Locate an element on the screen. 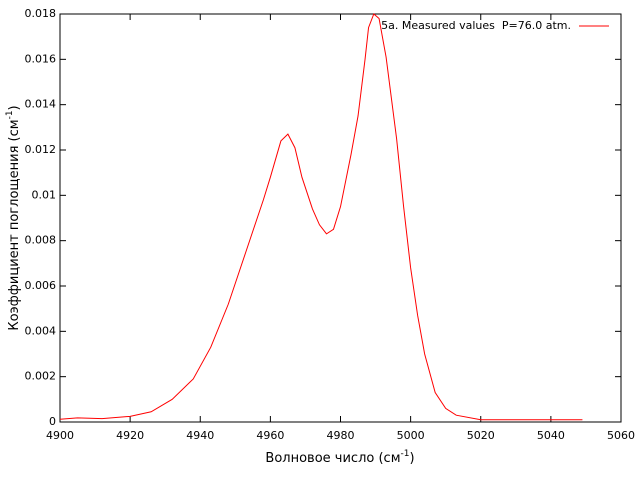 This screenshot has height=484, width=640. y-tick-label: 0.002 is located at coordinates (41, 376).